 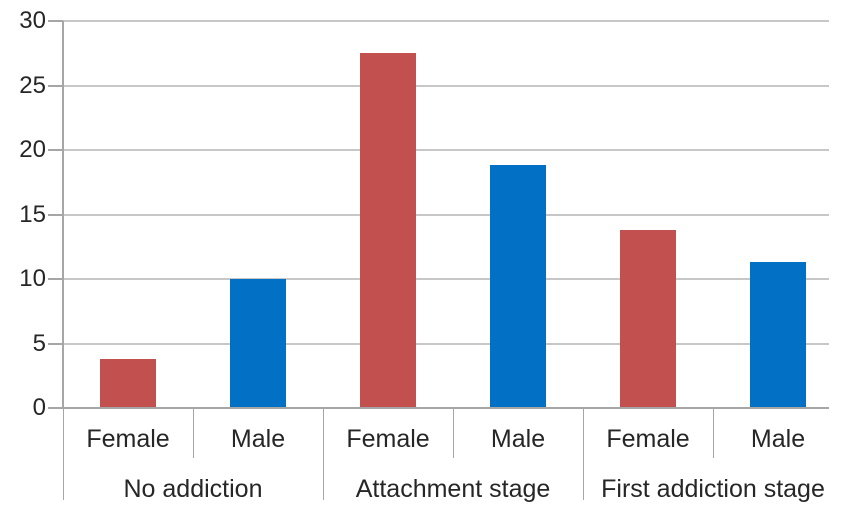 What do you see at coordinates (193, 489) in the screenshot?
I see `category-group-label: No addiction` at bounding box center [193, 489].